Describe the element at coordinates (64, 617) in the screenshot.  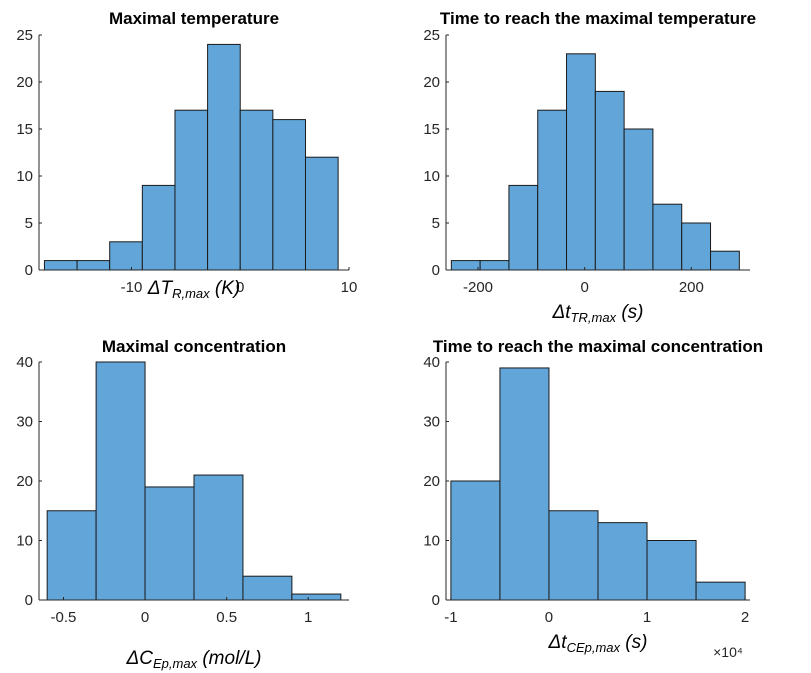
I see `x-tick-label: -0.5` at that location.